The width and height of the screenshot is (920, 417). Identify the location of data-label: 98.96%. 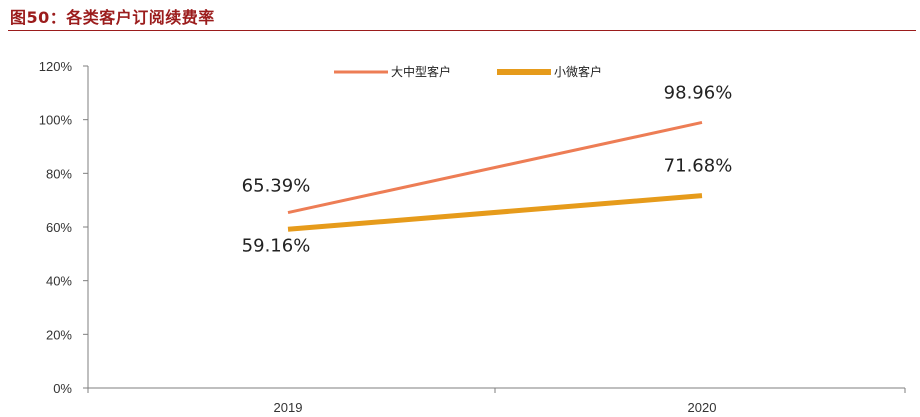
(698, 92).